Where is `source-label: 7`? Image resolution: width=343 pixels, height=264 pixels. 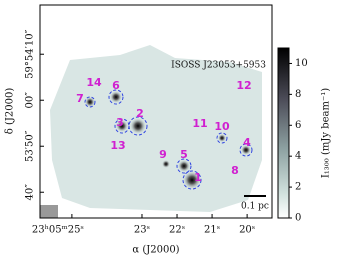 source-label: 7 is located at coordinates (80, 98).